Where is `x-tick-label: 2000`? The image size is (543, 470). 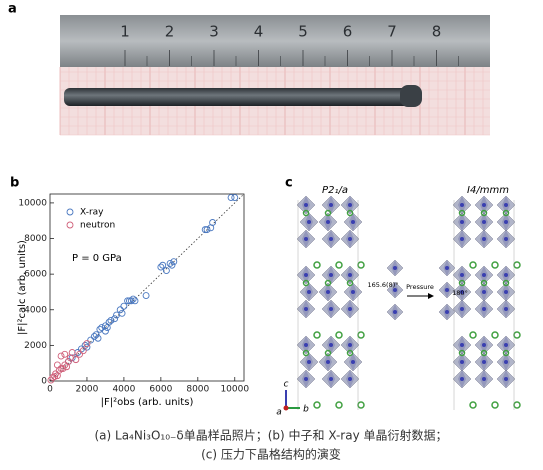 x-tick-label: 2000 is located at coordinates (86, 390).